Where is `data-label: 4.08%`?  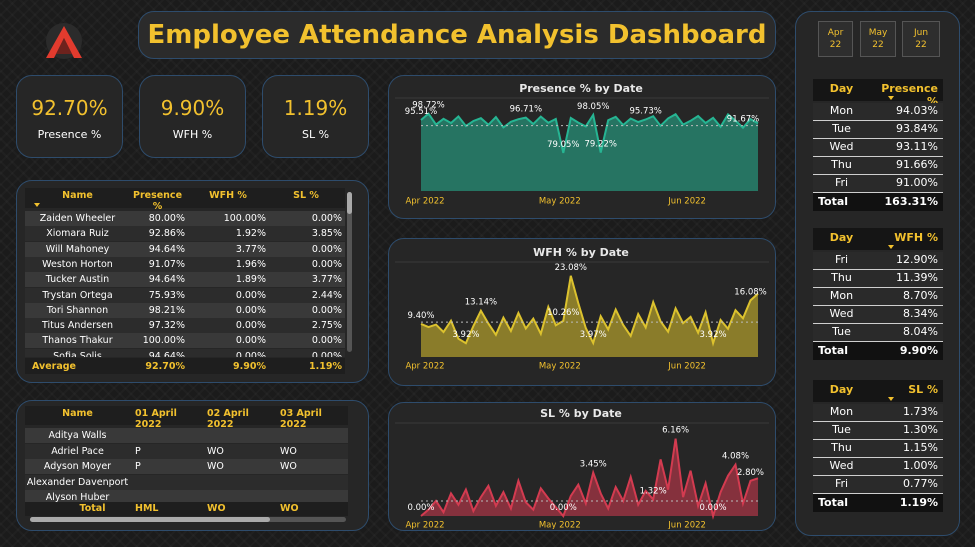
data-label: 4.08% is located at coordinates (735, 457).